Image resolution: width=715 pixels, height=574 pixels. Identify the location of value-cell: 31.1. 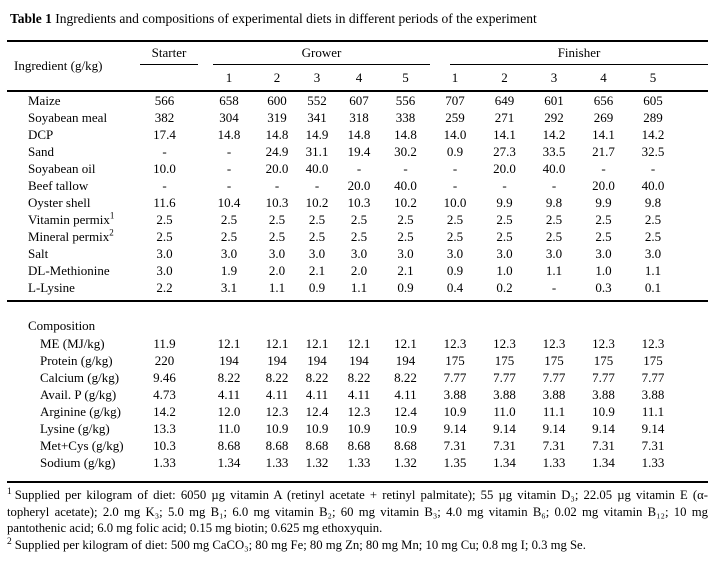
(317, 151).